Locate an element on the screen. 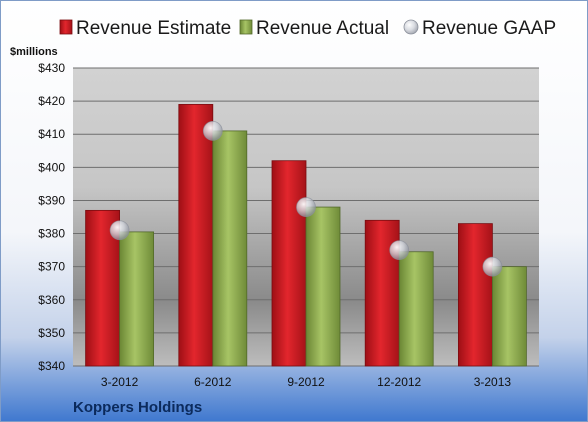 The height and width of the screenshot is (422, 588). y-tick-label: $370 is located at coordinates (51, 267).